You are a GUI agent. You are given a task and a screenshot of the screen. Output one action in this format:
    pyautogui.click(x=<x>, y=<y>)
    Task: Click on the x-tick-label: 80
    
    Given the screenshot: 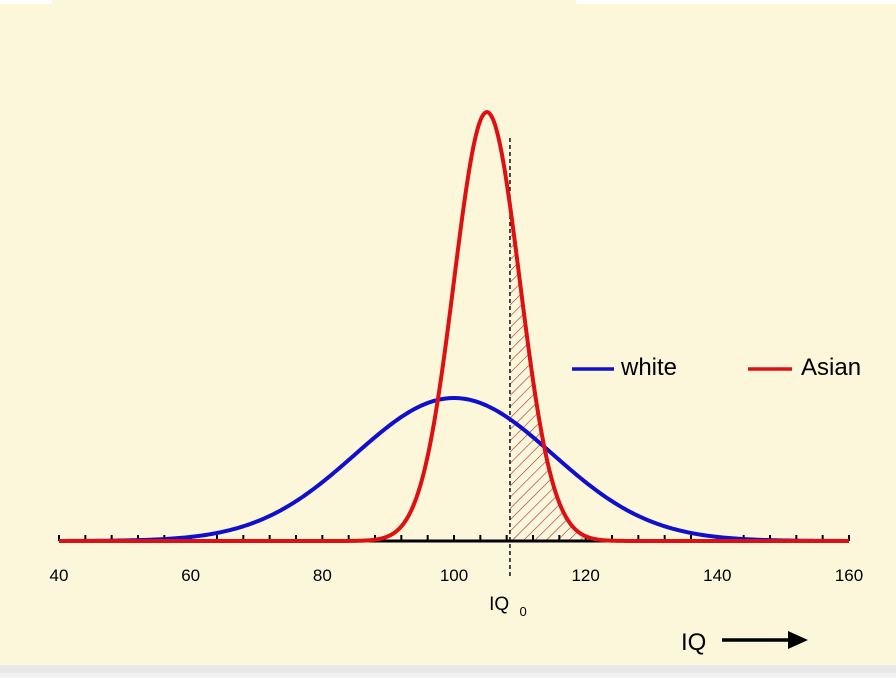 What is the action you would take?
    pyautogui.click(x=322, y=575)
    